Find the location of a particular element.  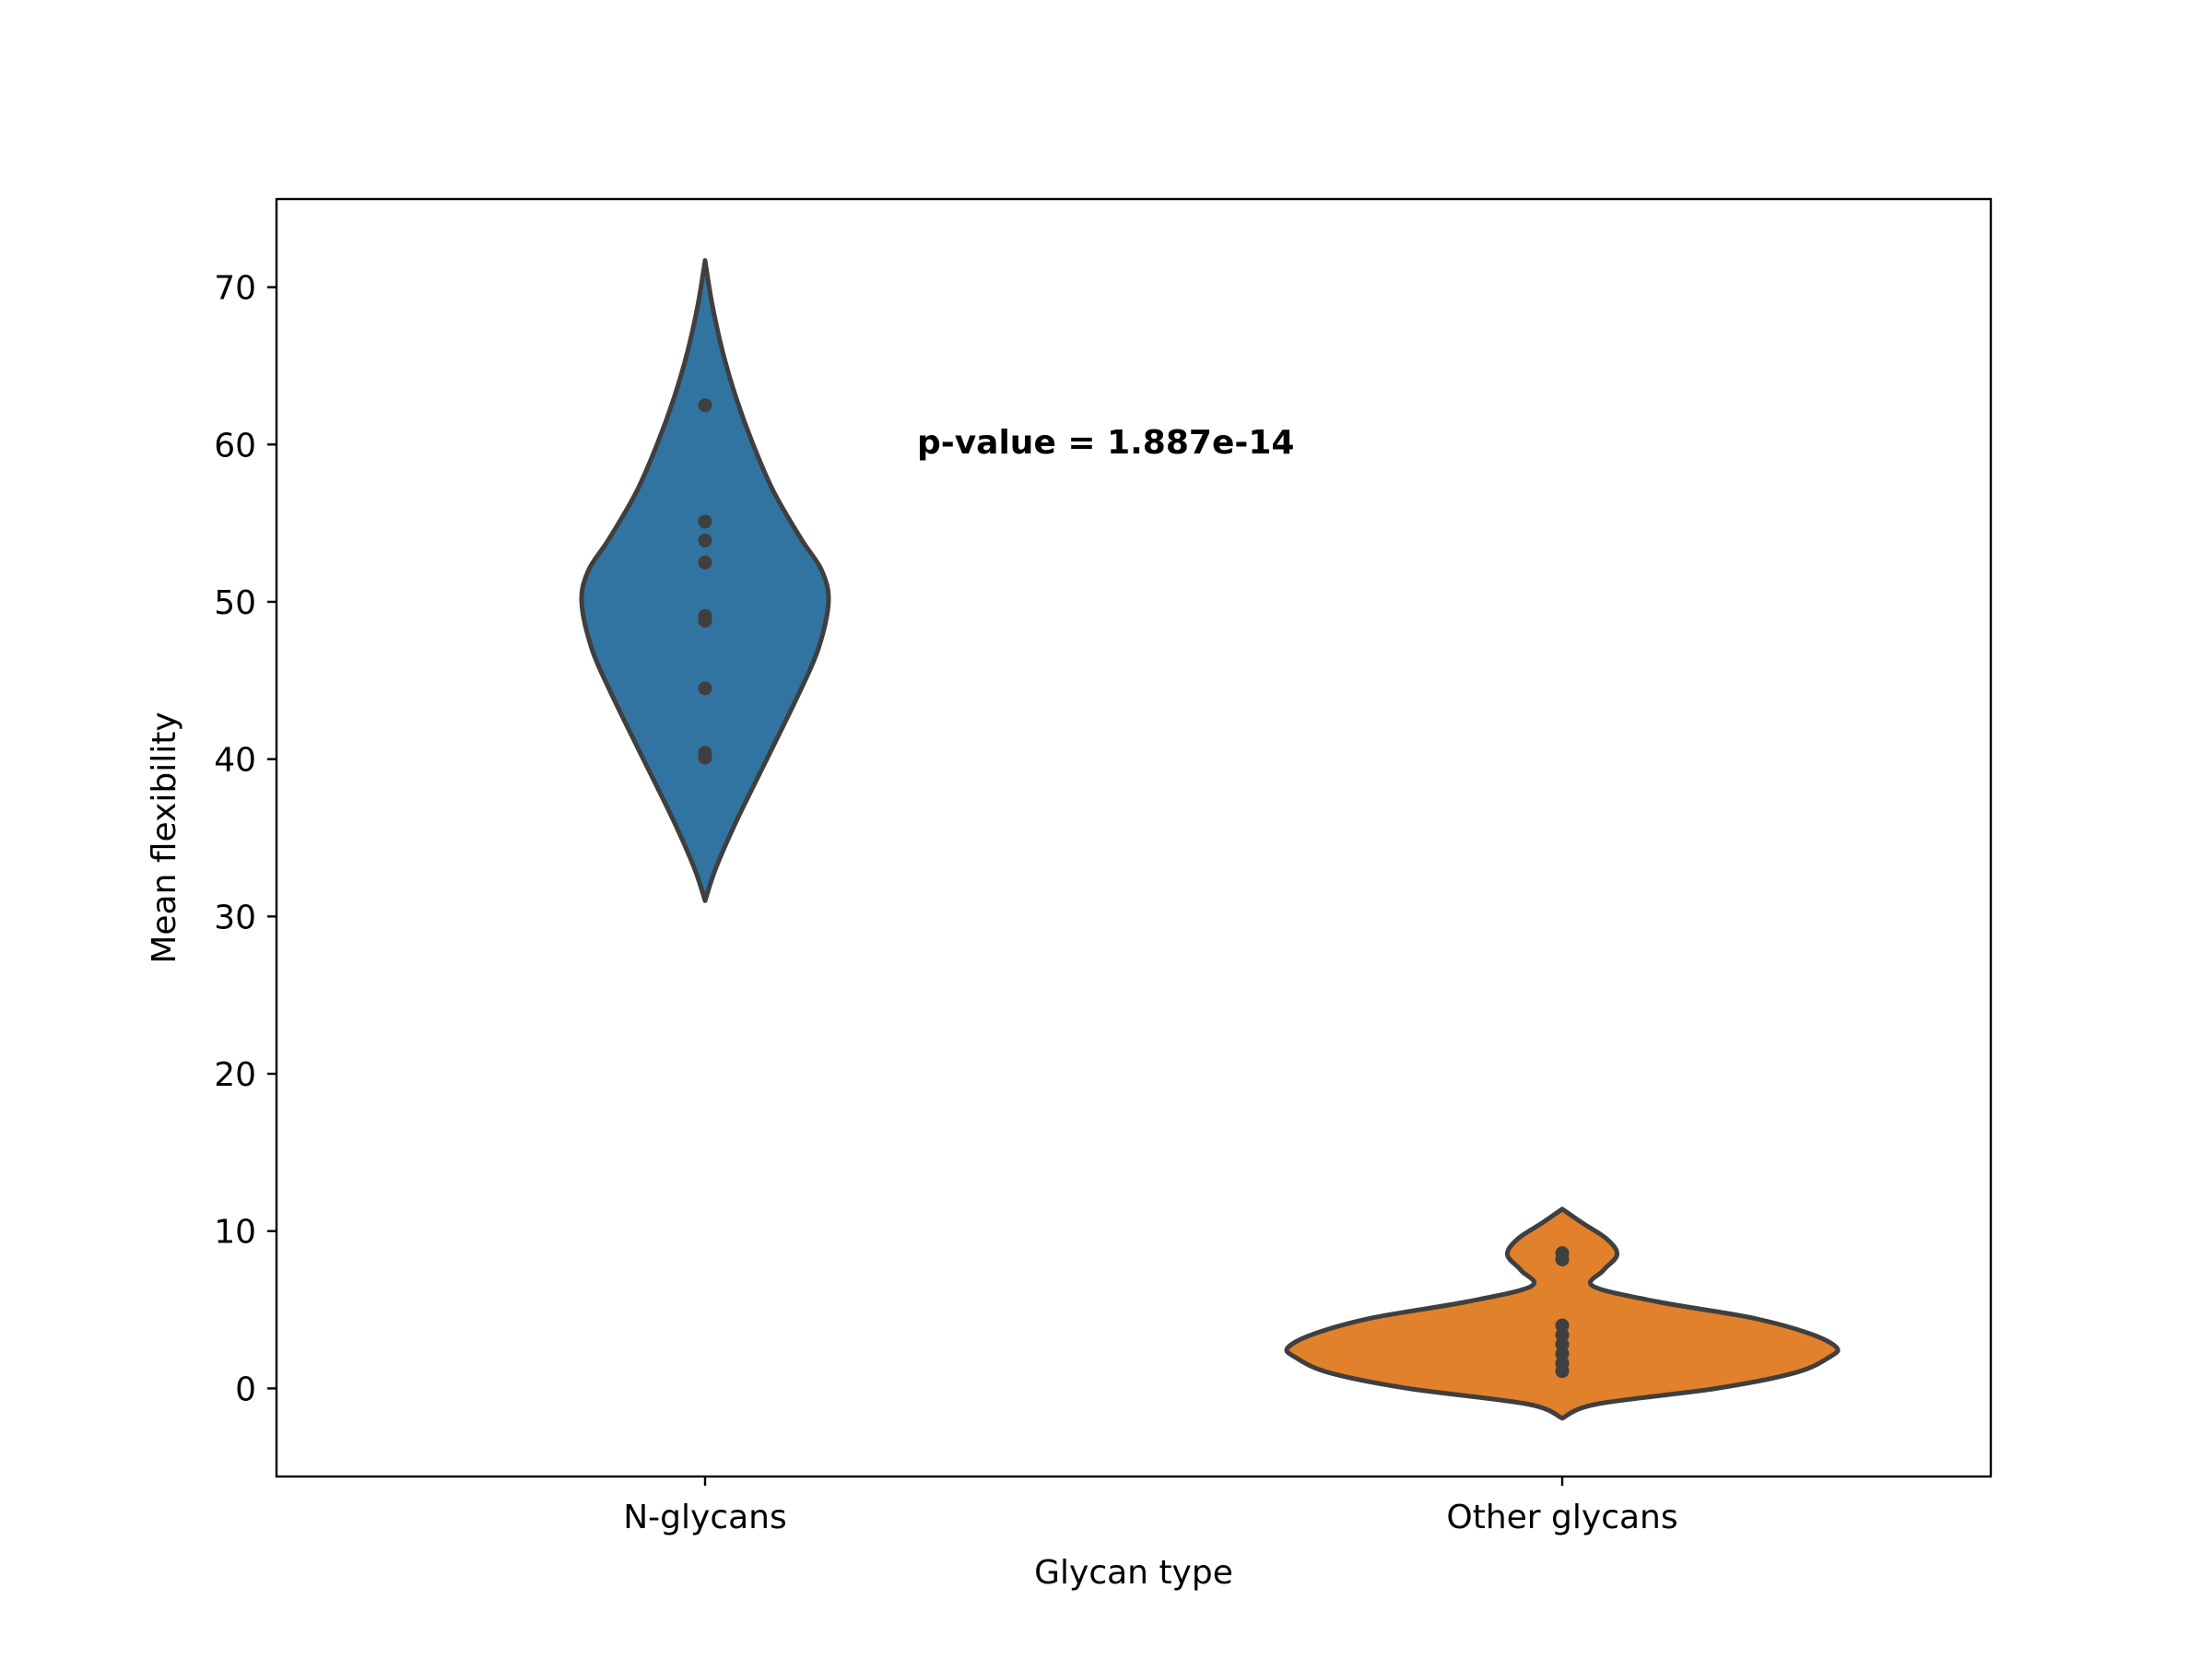

y-tick-label: 20 is located at coordinates (235, 1075).